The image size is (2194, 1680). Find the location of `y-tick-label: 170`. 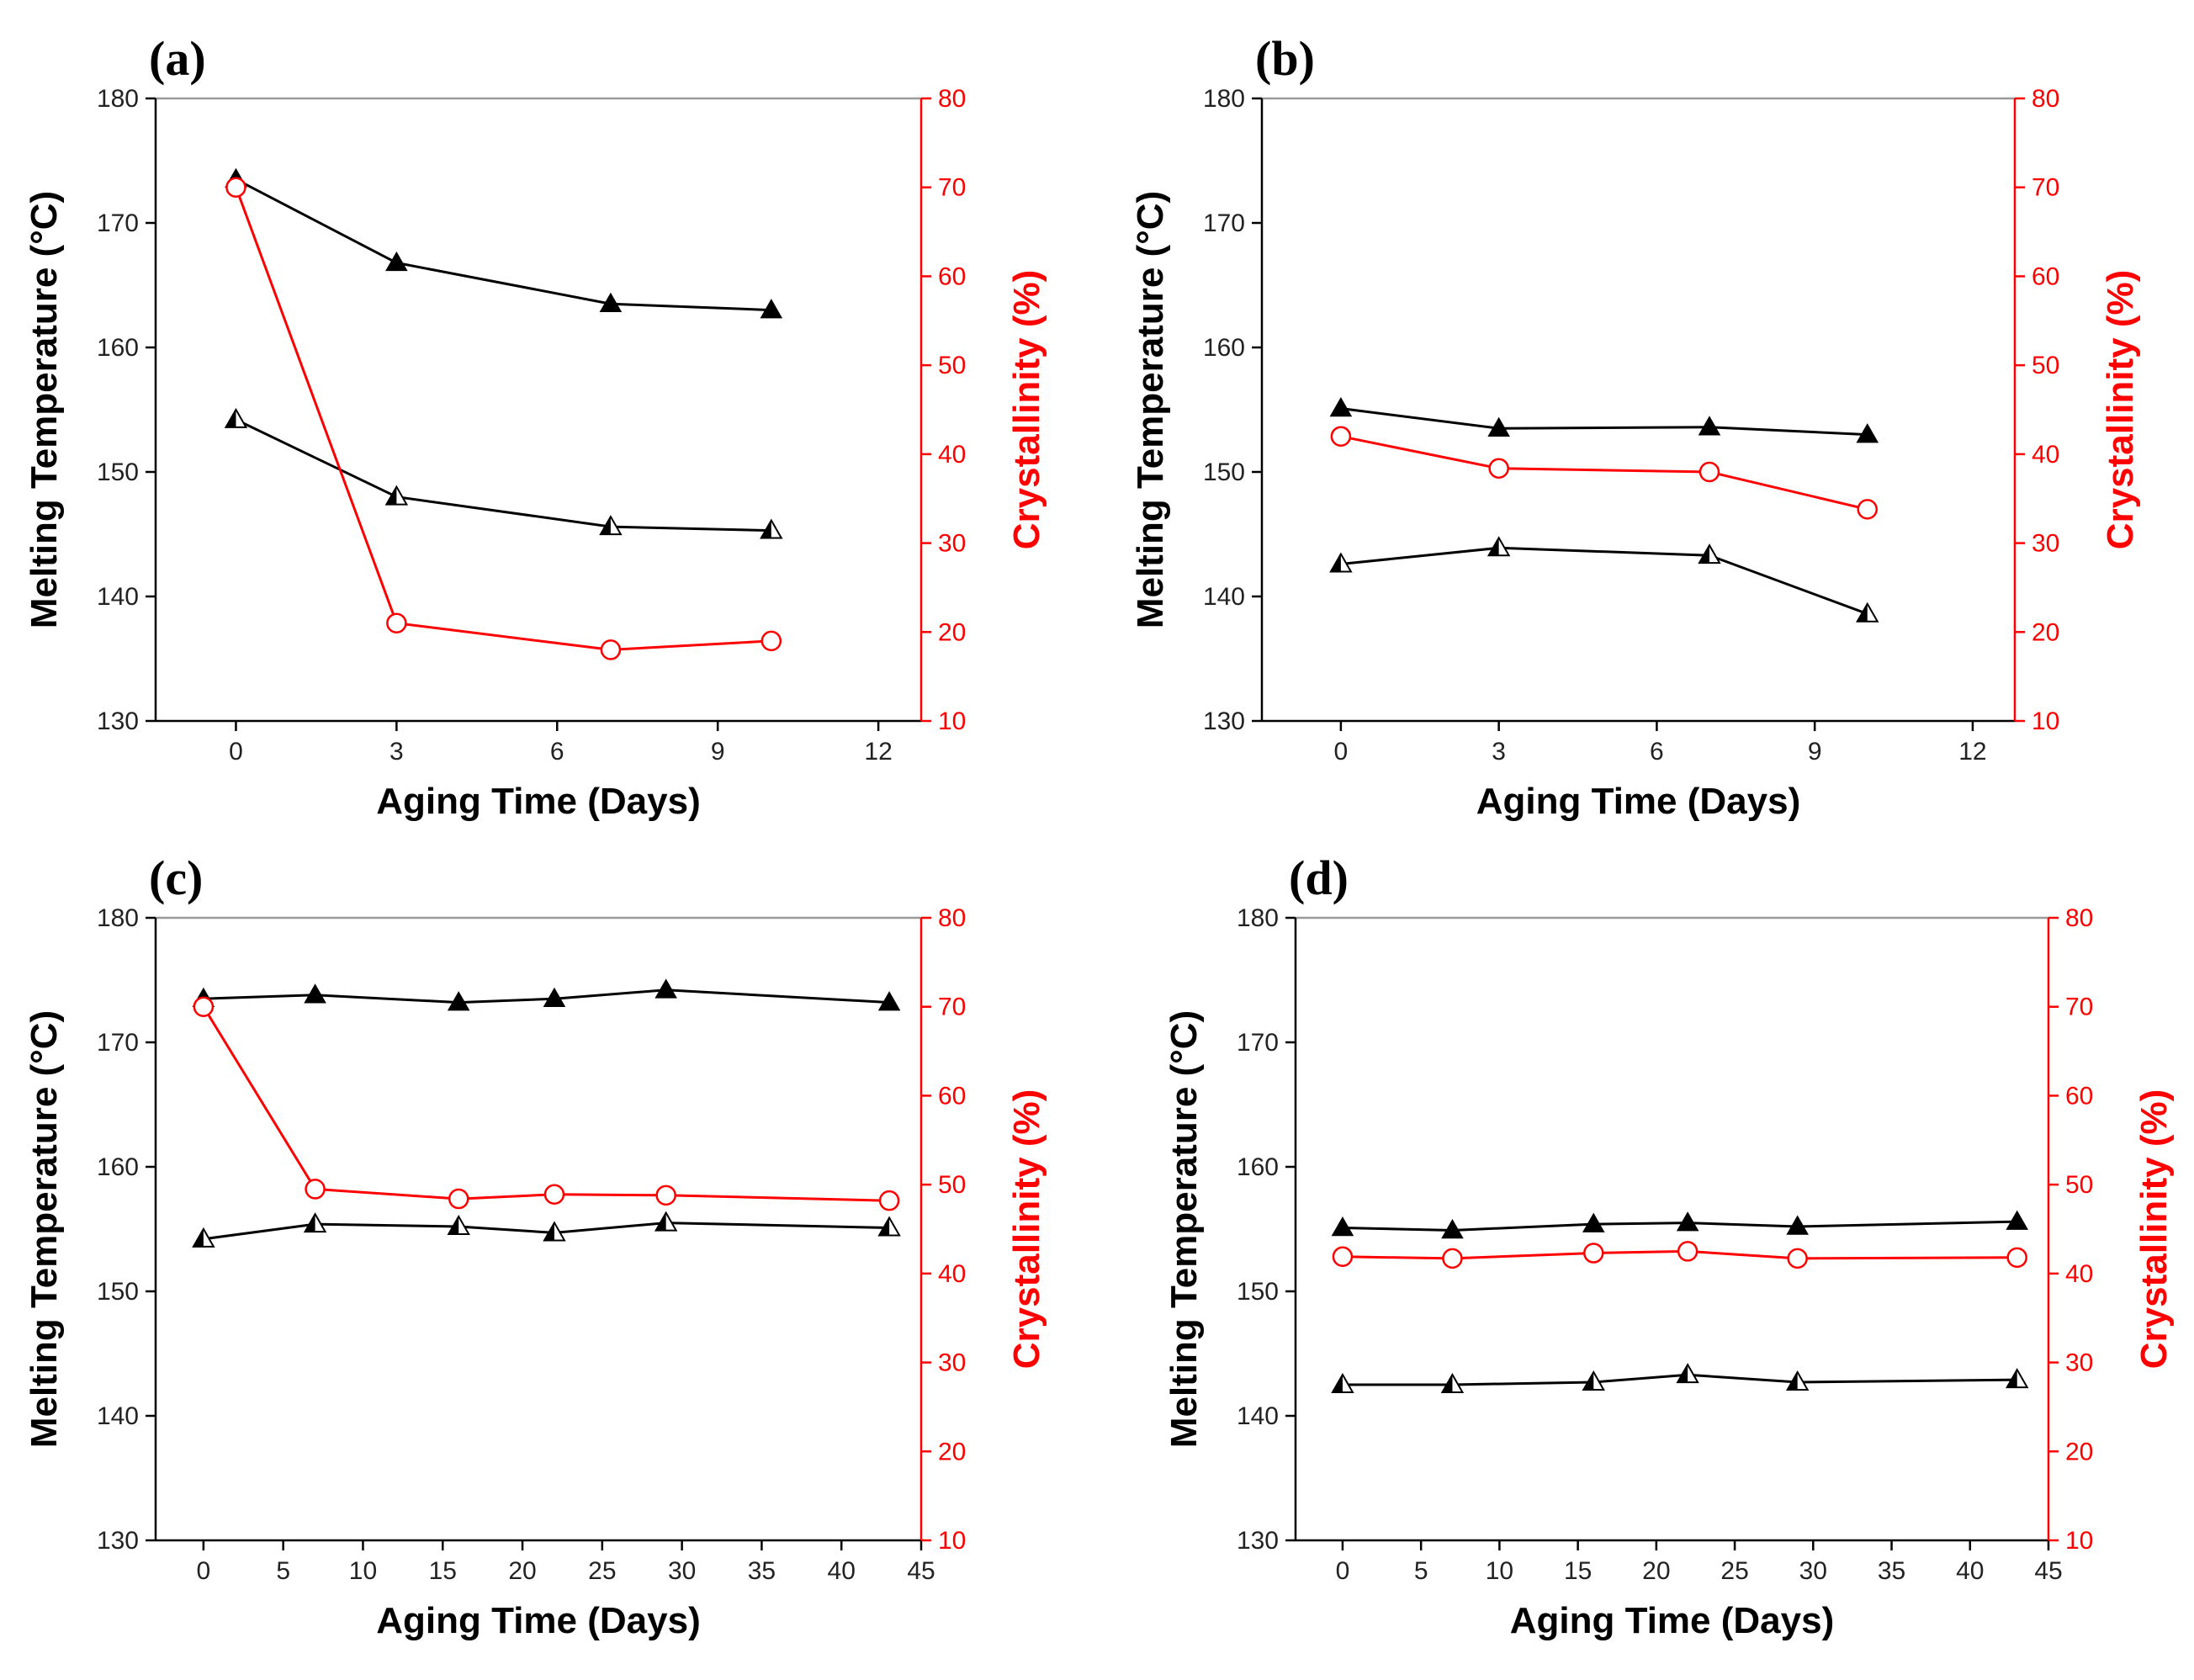

y-tick-label: 170 is located at coordinates (1258, 1043).